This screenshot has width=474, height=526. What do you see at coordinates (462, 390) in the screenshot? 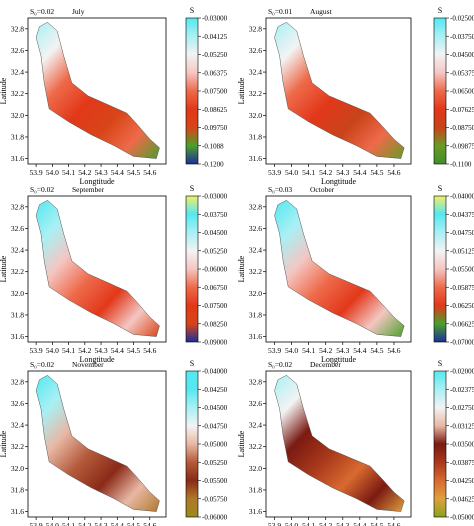
I see `colorbar-tick-label: -0.02375` at bounding box center [462, 390].